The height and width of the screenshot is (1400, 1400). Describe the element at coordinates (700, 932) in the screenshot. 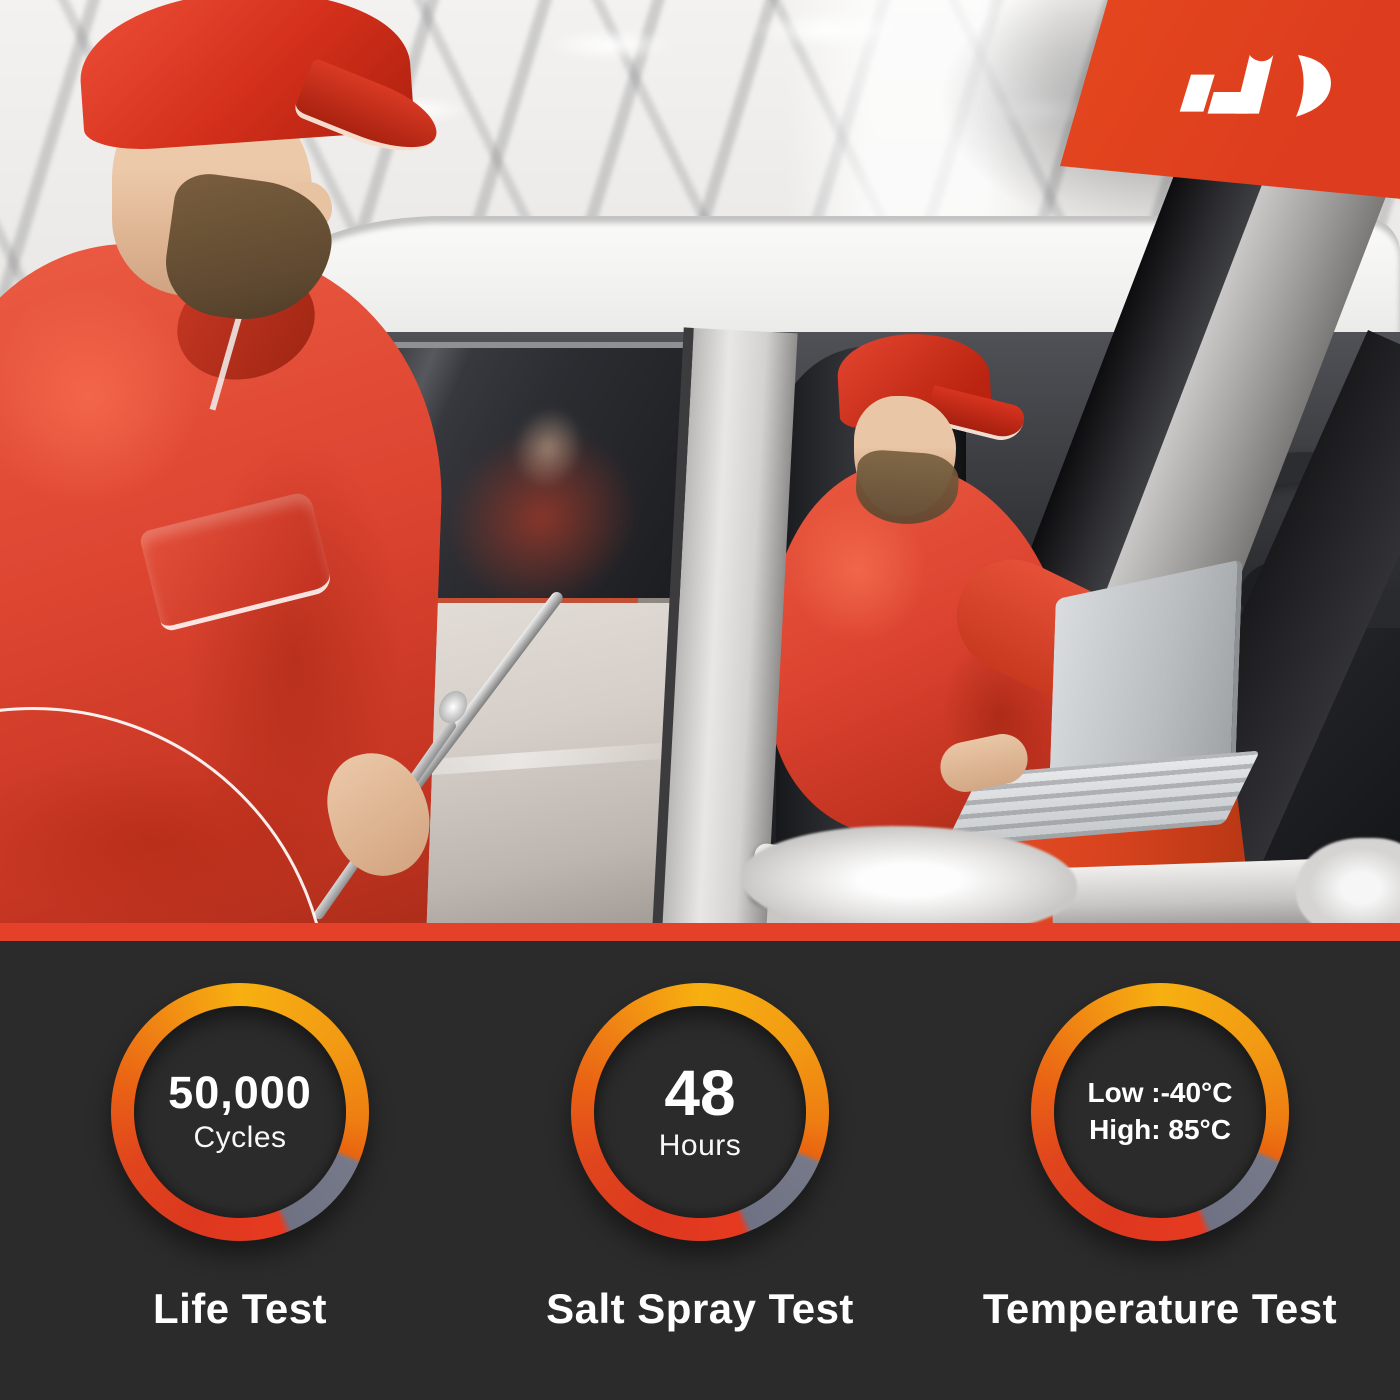

I see `accent-stripe` at that location.